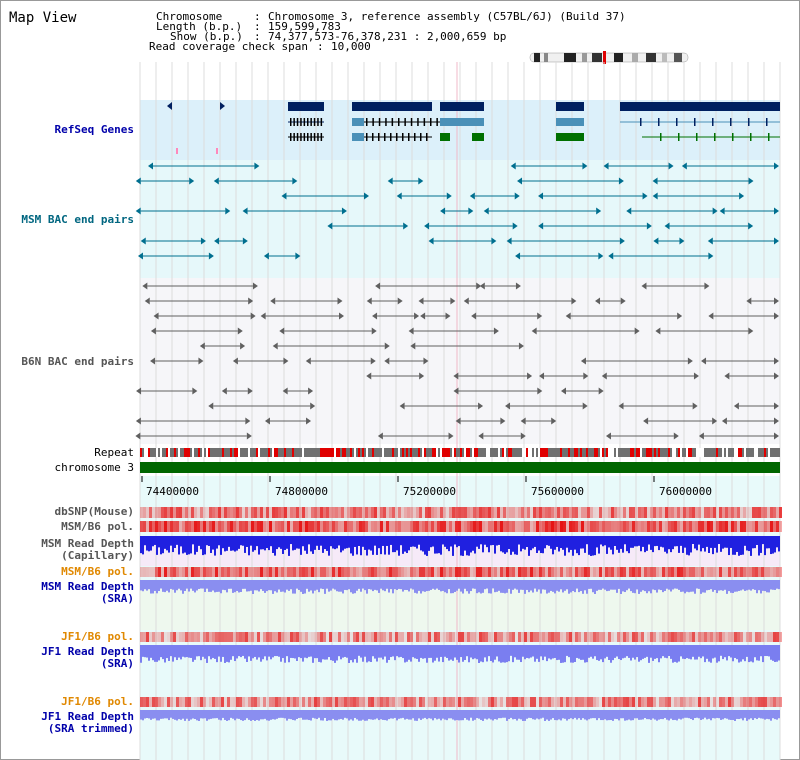 This screenshot has width=800, height=760. Describe the element at coordinates (457, 211) in the screenshot. I see `msm-bac-features` at that location.